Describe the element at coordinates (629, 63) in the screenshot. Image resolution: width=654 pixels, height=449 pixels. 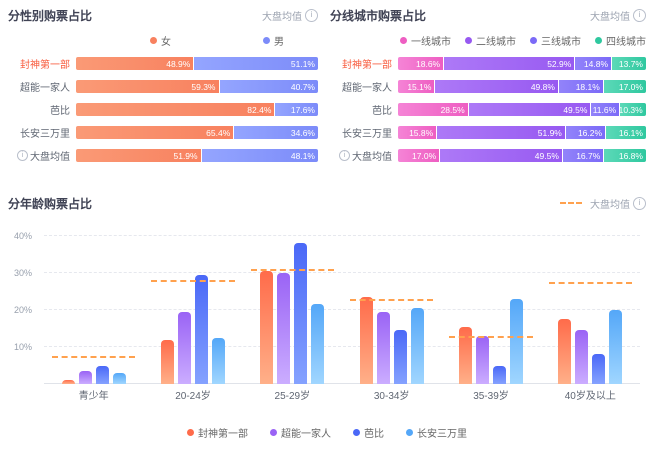
I see `bar-segment: 13.7%` at that location.